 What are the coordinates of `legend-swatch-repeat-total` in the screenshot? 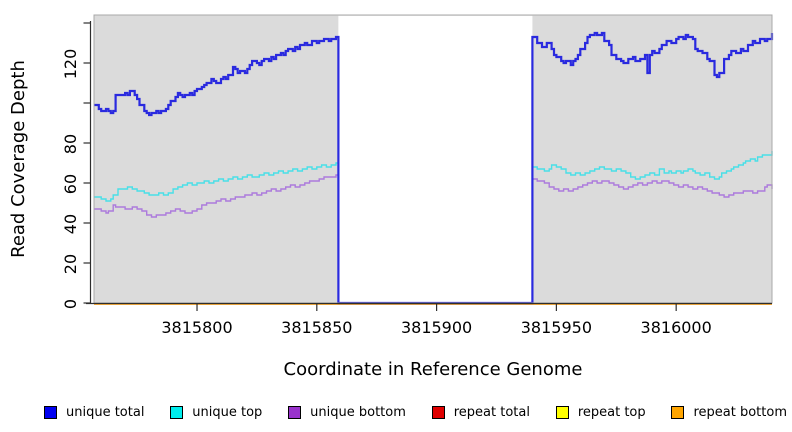 It's located at (438, 412).